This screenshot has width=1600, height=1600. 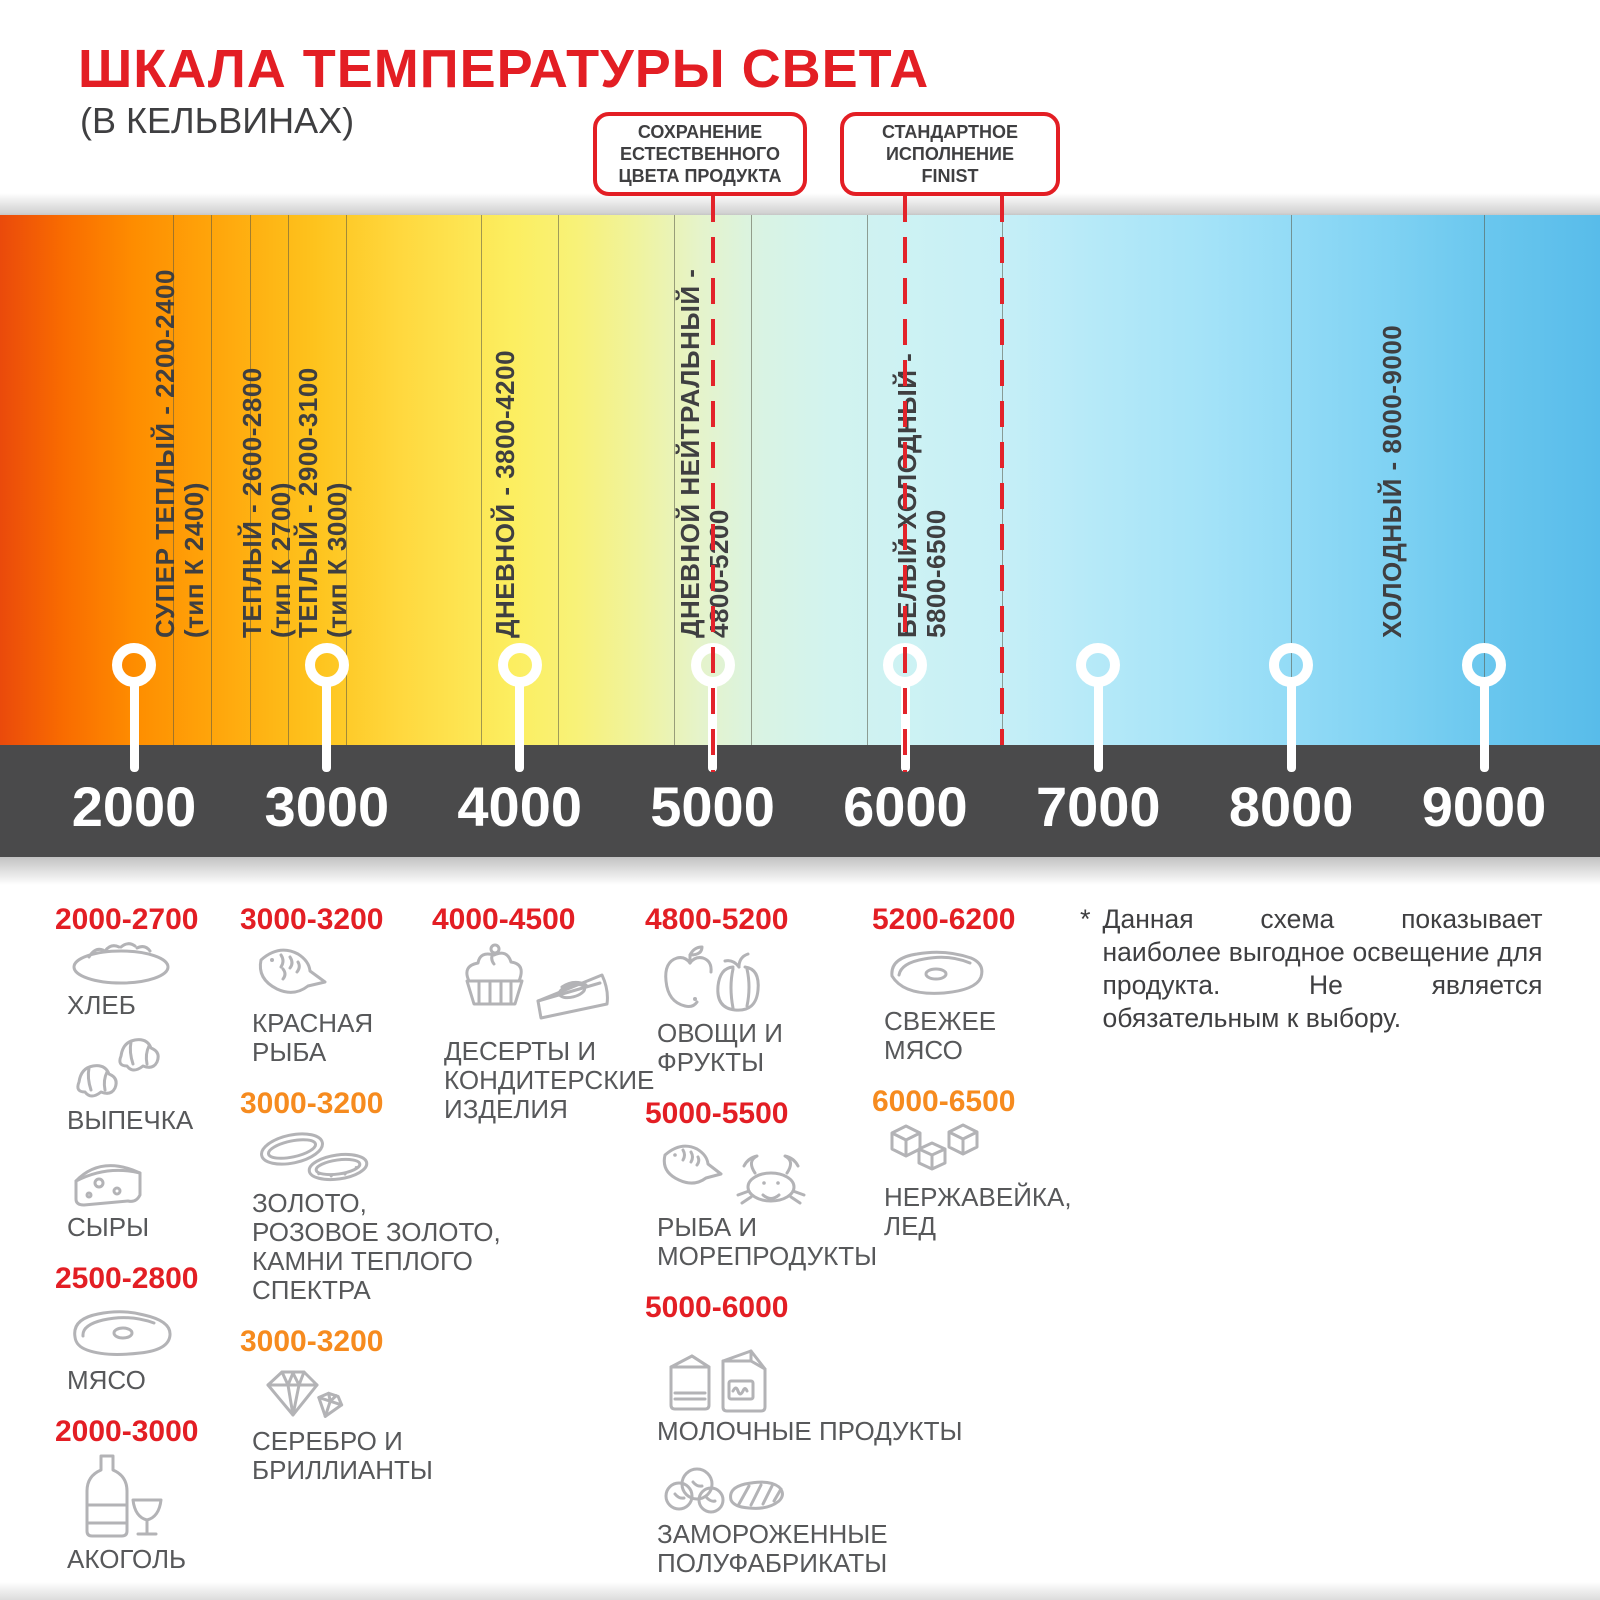 What do you see at coordinates (101, 1005) in the screenshot?
I see `legend-item-label: ХЛЕБ` at bounding box center [101, 1005].